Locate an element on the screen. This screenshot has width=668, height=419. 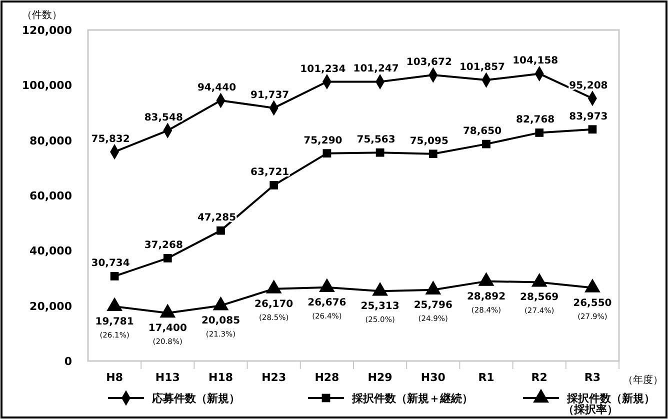
legend-label: 採択件数（新規）（採択率） is located at coordinates (609, 404).